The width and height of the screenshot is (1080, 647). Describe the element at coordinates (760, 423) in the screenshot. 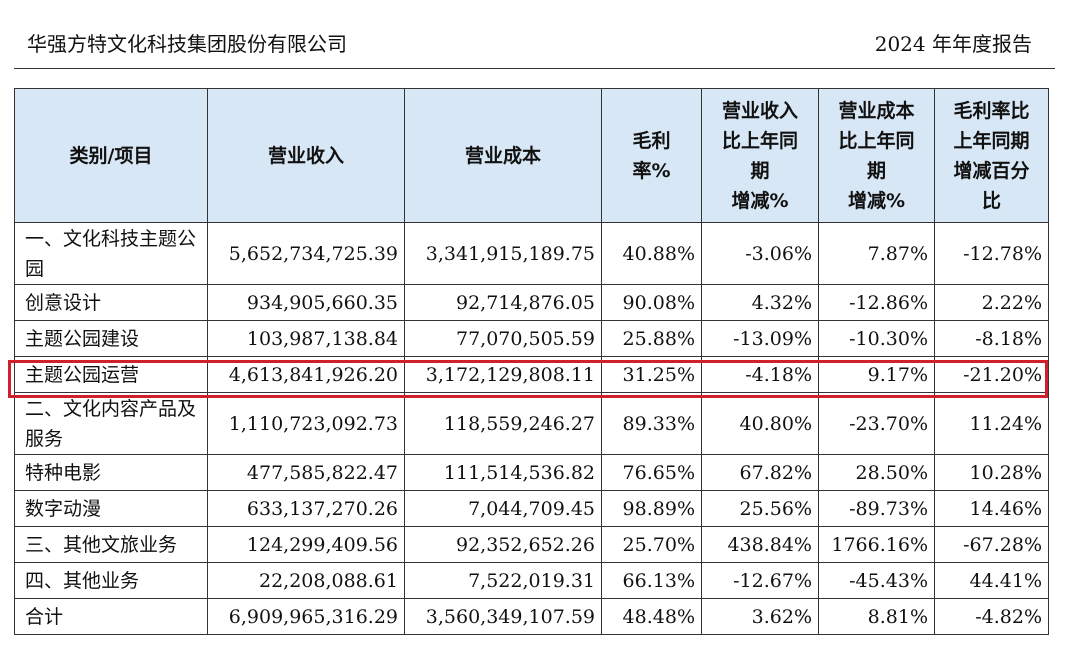

I see `cell-revenue-change: 40.80%` at that location.